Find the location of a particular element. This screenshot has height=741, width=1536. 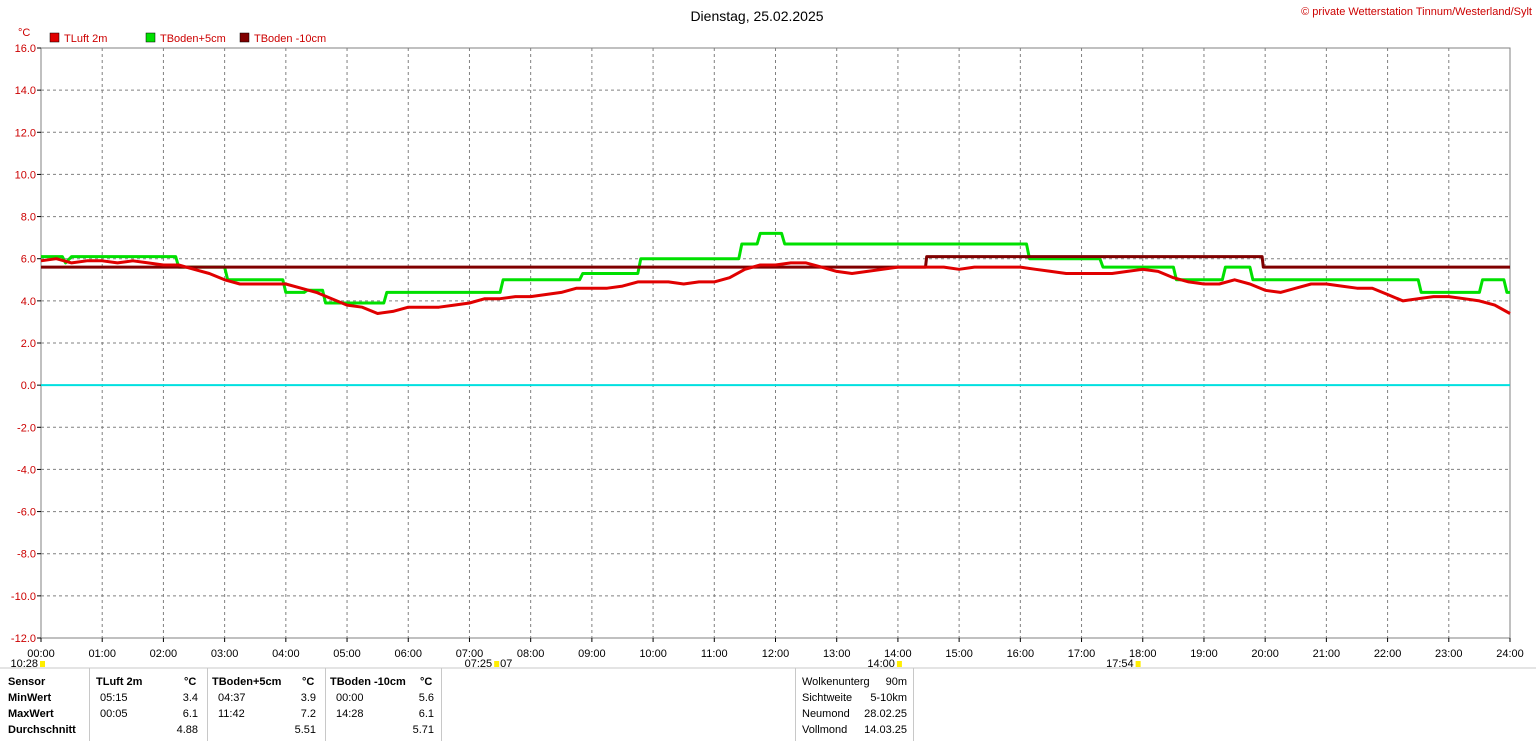

tboden5-max-val: 7.2 is located at coordinates (308, 714).